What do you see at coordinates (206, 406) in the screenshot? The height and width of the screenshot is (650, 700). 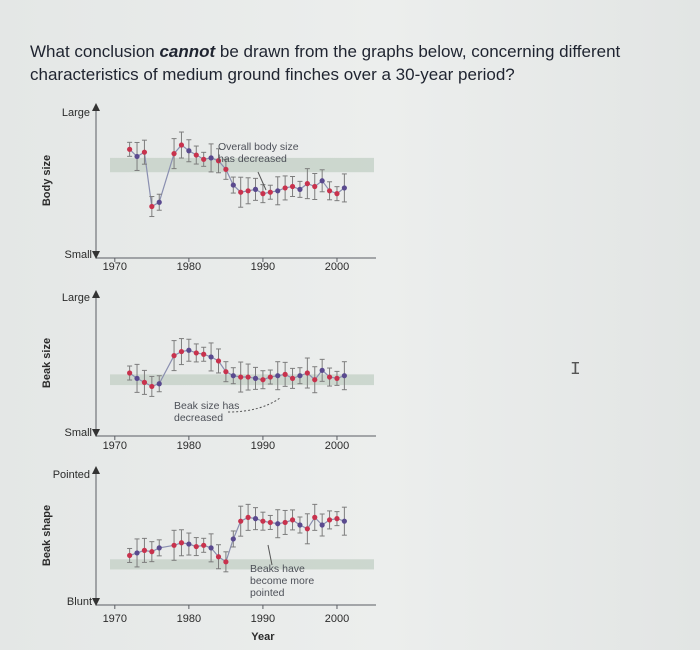 I see `annotation-line-1-0: Beak size has` at bounding box center [206, 406].